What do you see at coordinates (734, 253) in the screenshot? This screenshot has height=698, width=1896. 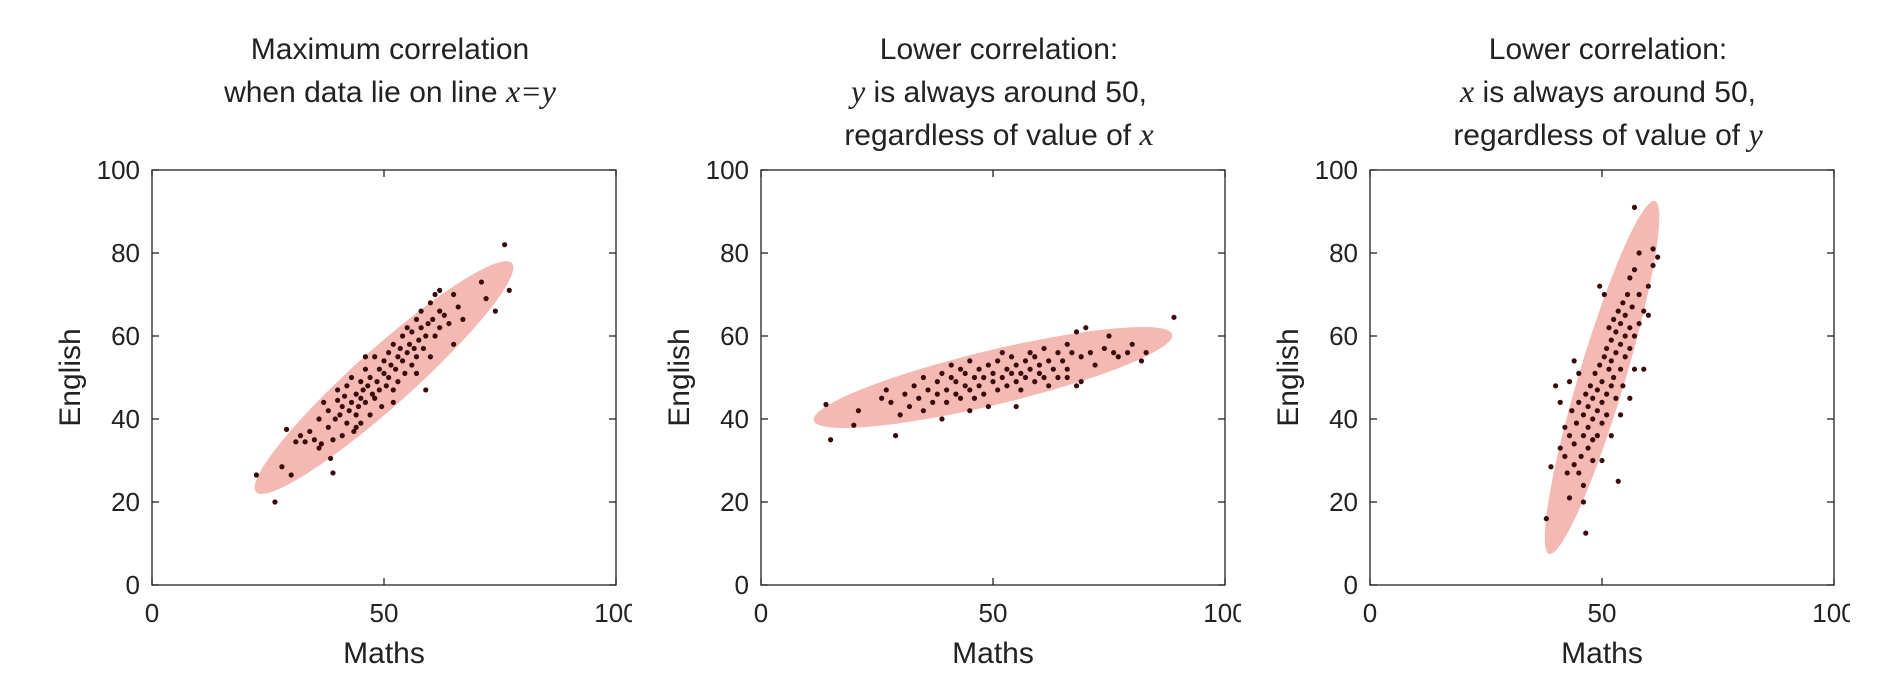 I see `y-tick-label: 80` at bounding box center [734, 253].